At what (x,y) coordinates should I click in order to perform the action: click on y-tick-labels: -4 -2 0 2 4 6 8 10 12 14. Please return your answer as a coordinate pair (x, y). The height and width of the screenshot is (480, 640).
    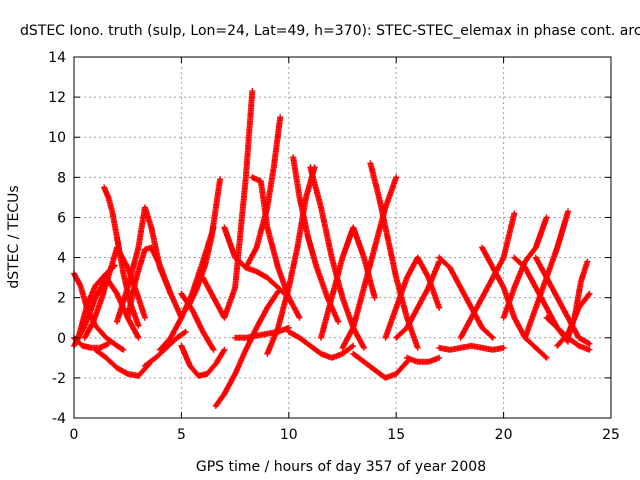
    Looking at the image, I should click on (57, 238).